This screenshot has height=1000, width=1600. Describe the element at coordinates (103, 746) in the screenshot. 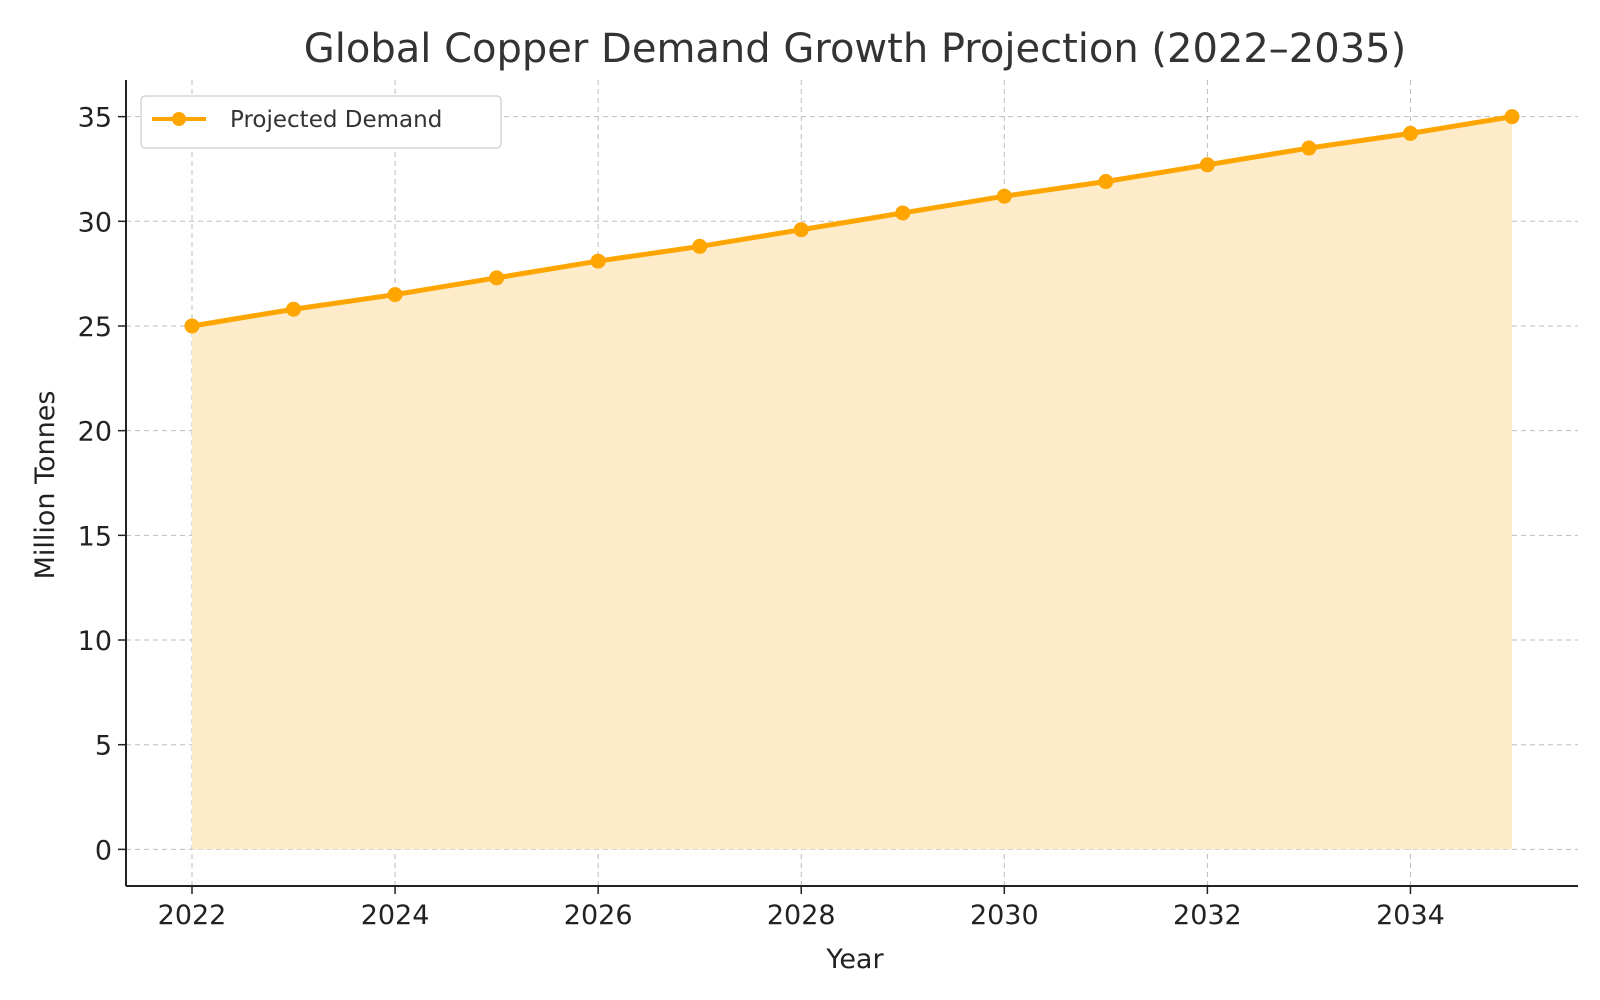

I see `y-tick-label: 5` at that location.